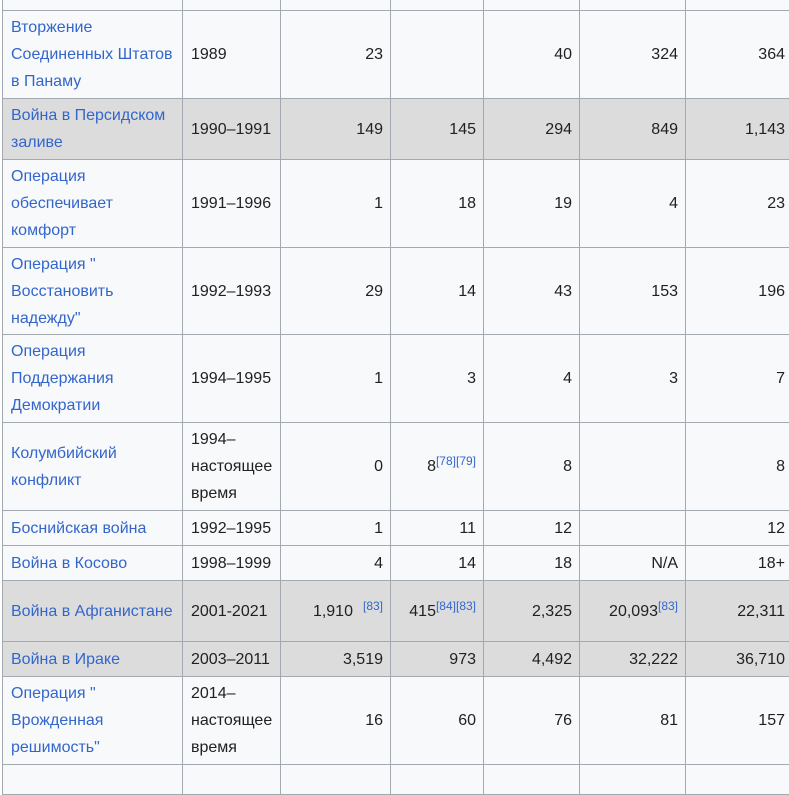 This screenshot has height=795, width=789. Describe the element at coordinates (336, 129) in the screenshot. I see `value-cell: 149` at that location.